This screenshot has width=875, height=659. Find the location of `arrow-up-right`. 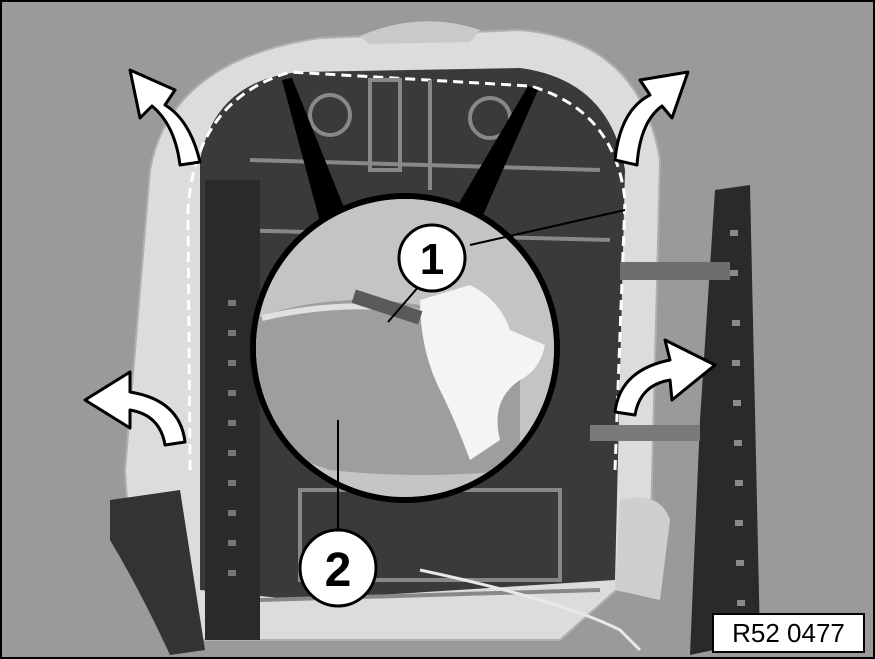

arrow-up-right is located at coordinates (651, 118).